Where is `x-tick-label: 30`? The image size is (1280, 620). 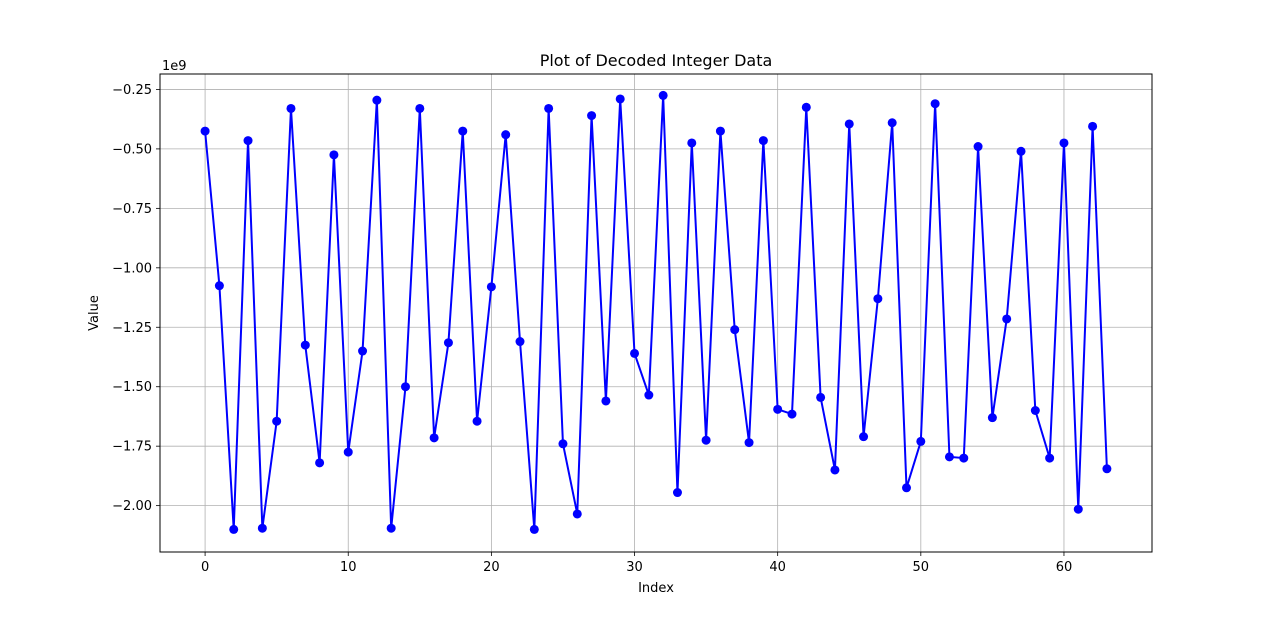 x-tick-label: 30 is located at coordinates (634, 567).